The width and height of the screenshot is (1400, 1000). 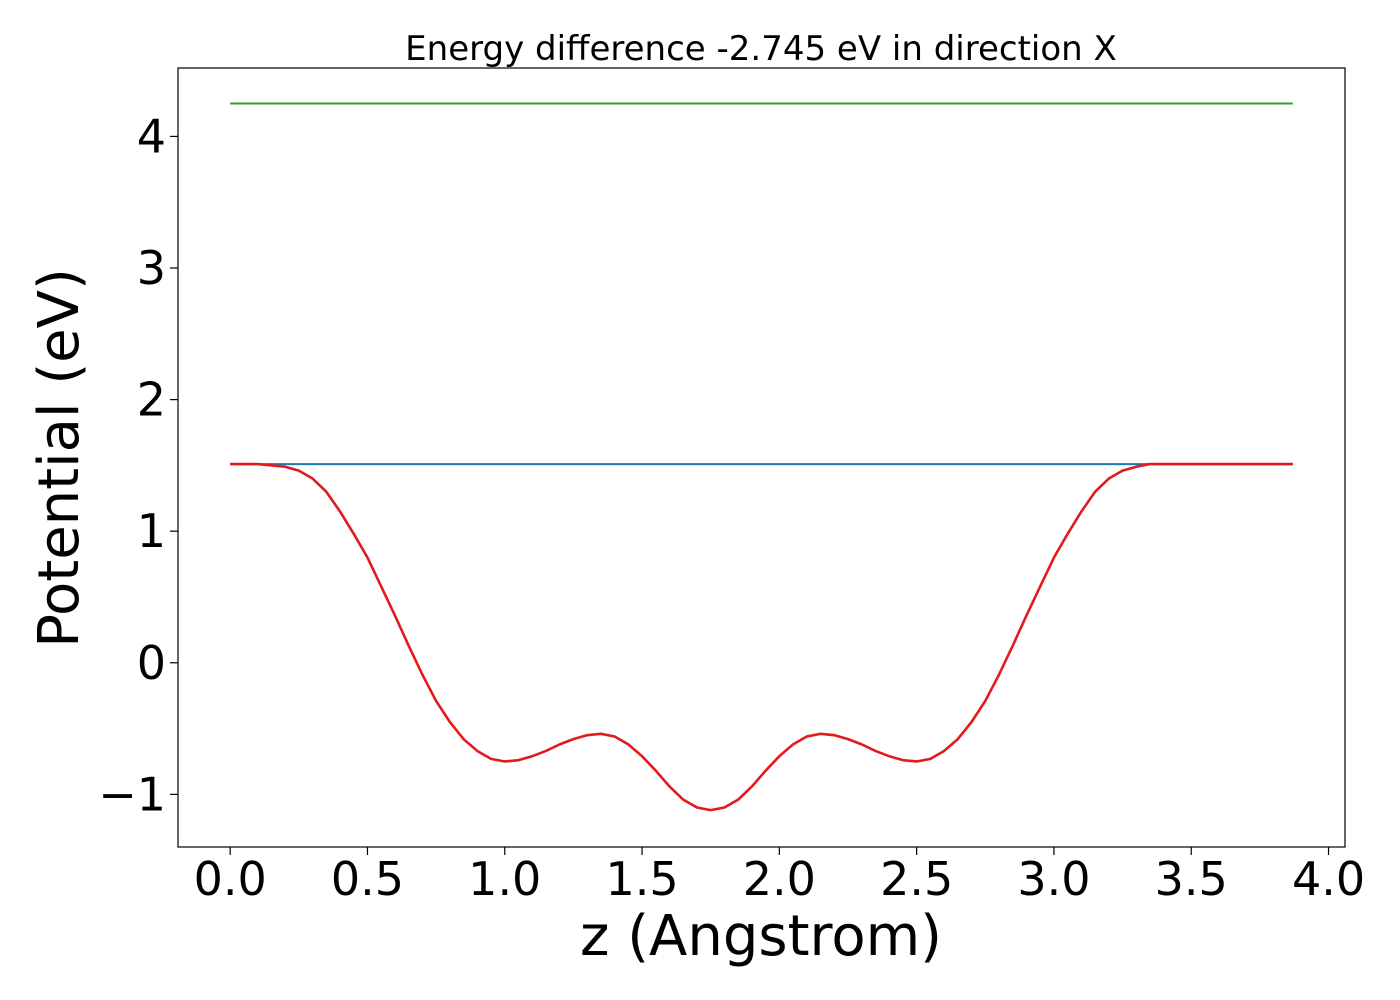 I want to click on y-tick-label: 1, so click(x=151, y=531).